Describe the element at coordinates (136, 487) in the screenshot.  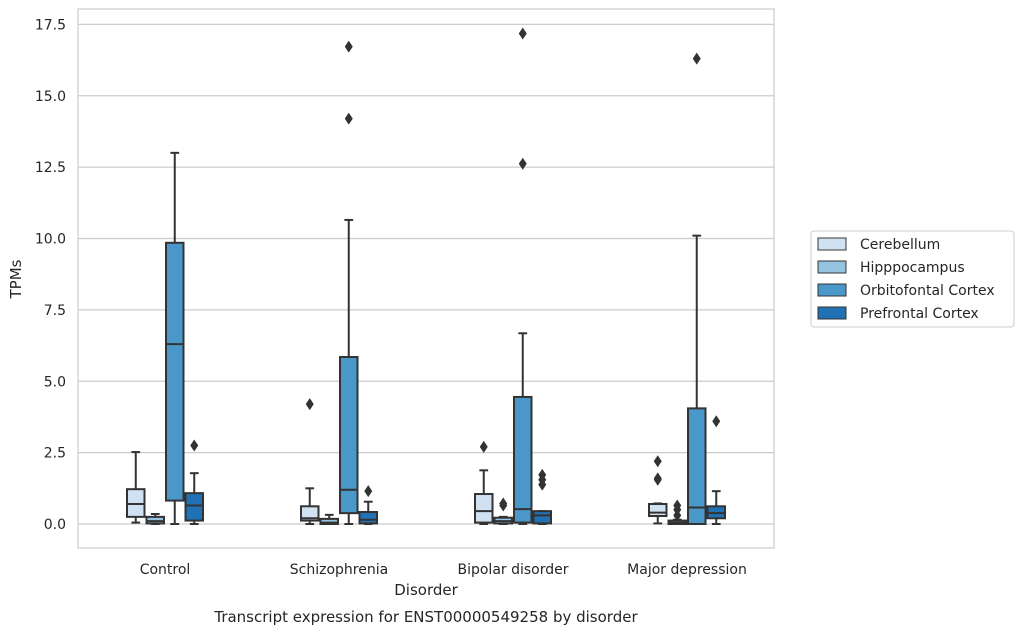
I see `box-control-cerebellum` at that location.